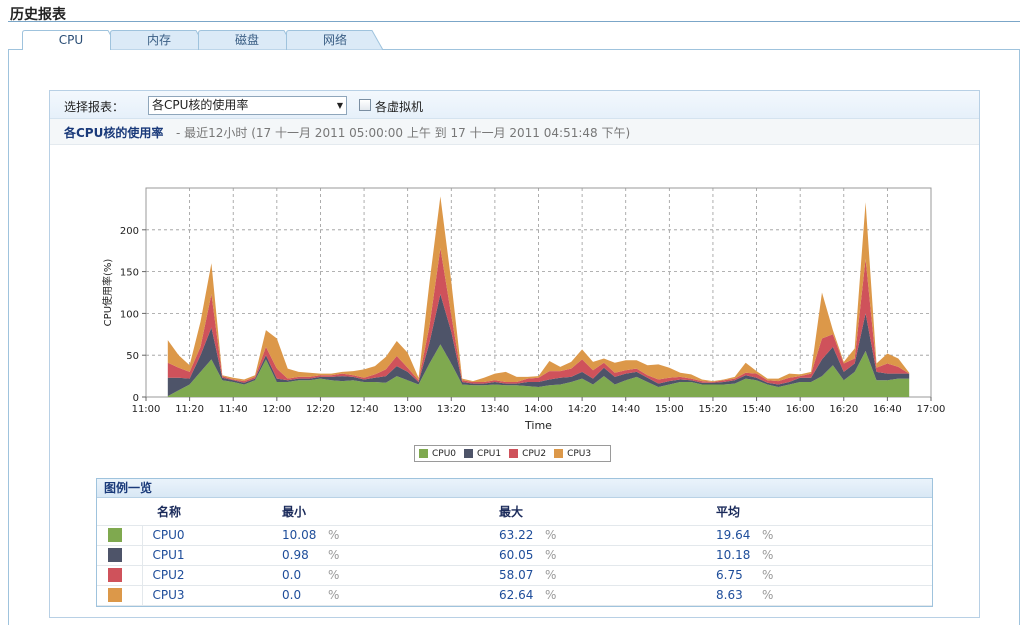 The width and height of the screenshot is (1024, 625). What do you see at coordinates (824, 512) in the screenshot?
I see `col-avg: 平均` at bounding box center [824, 512].